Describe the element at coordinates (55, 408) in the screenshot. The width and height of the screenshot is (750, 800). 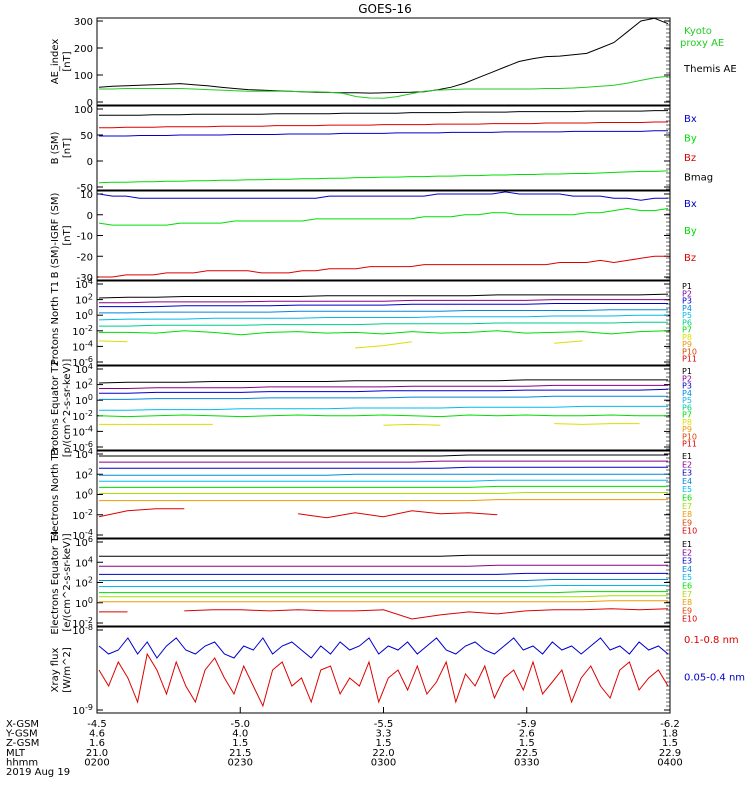
I see `y-axis-label: Protons Equator T2` at that location.